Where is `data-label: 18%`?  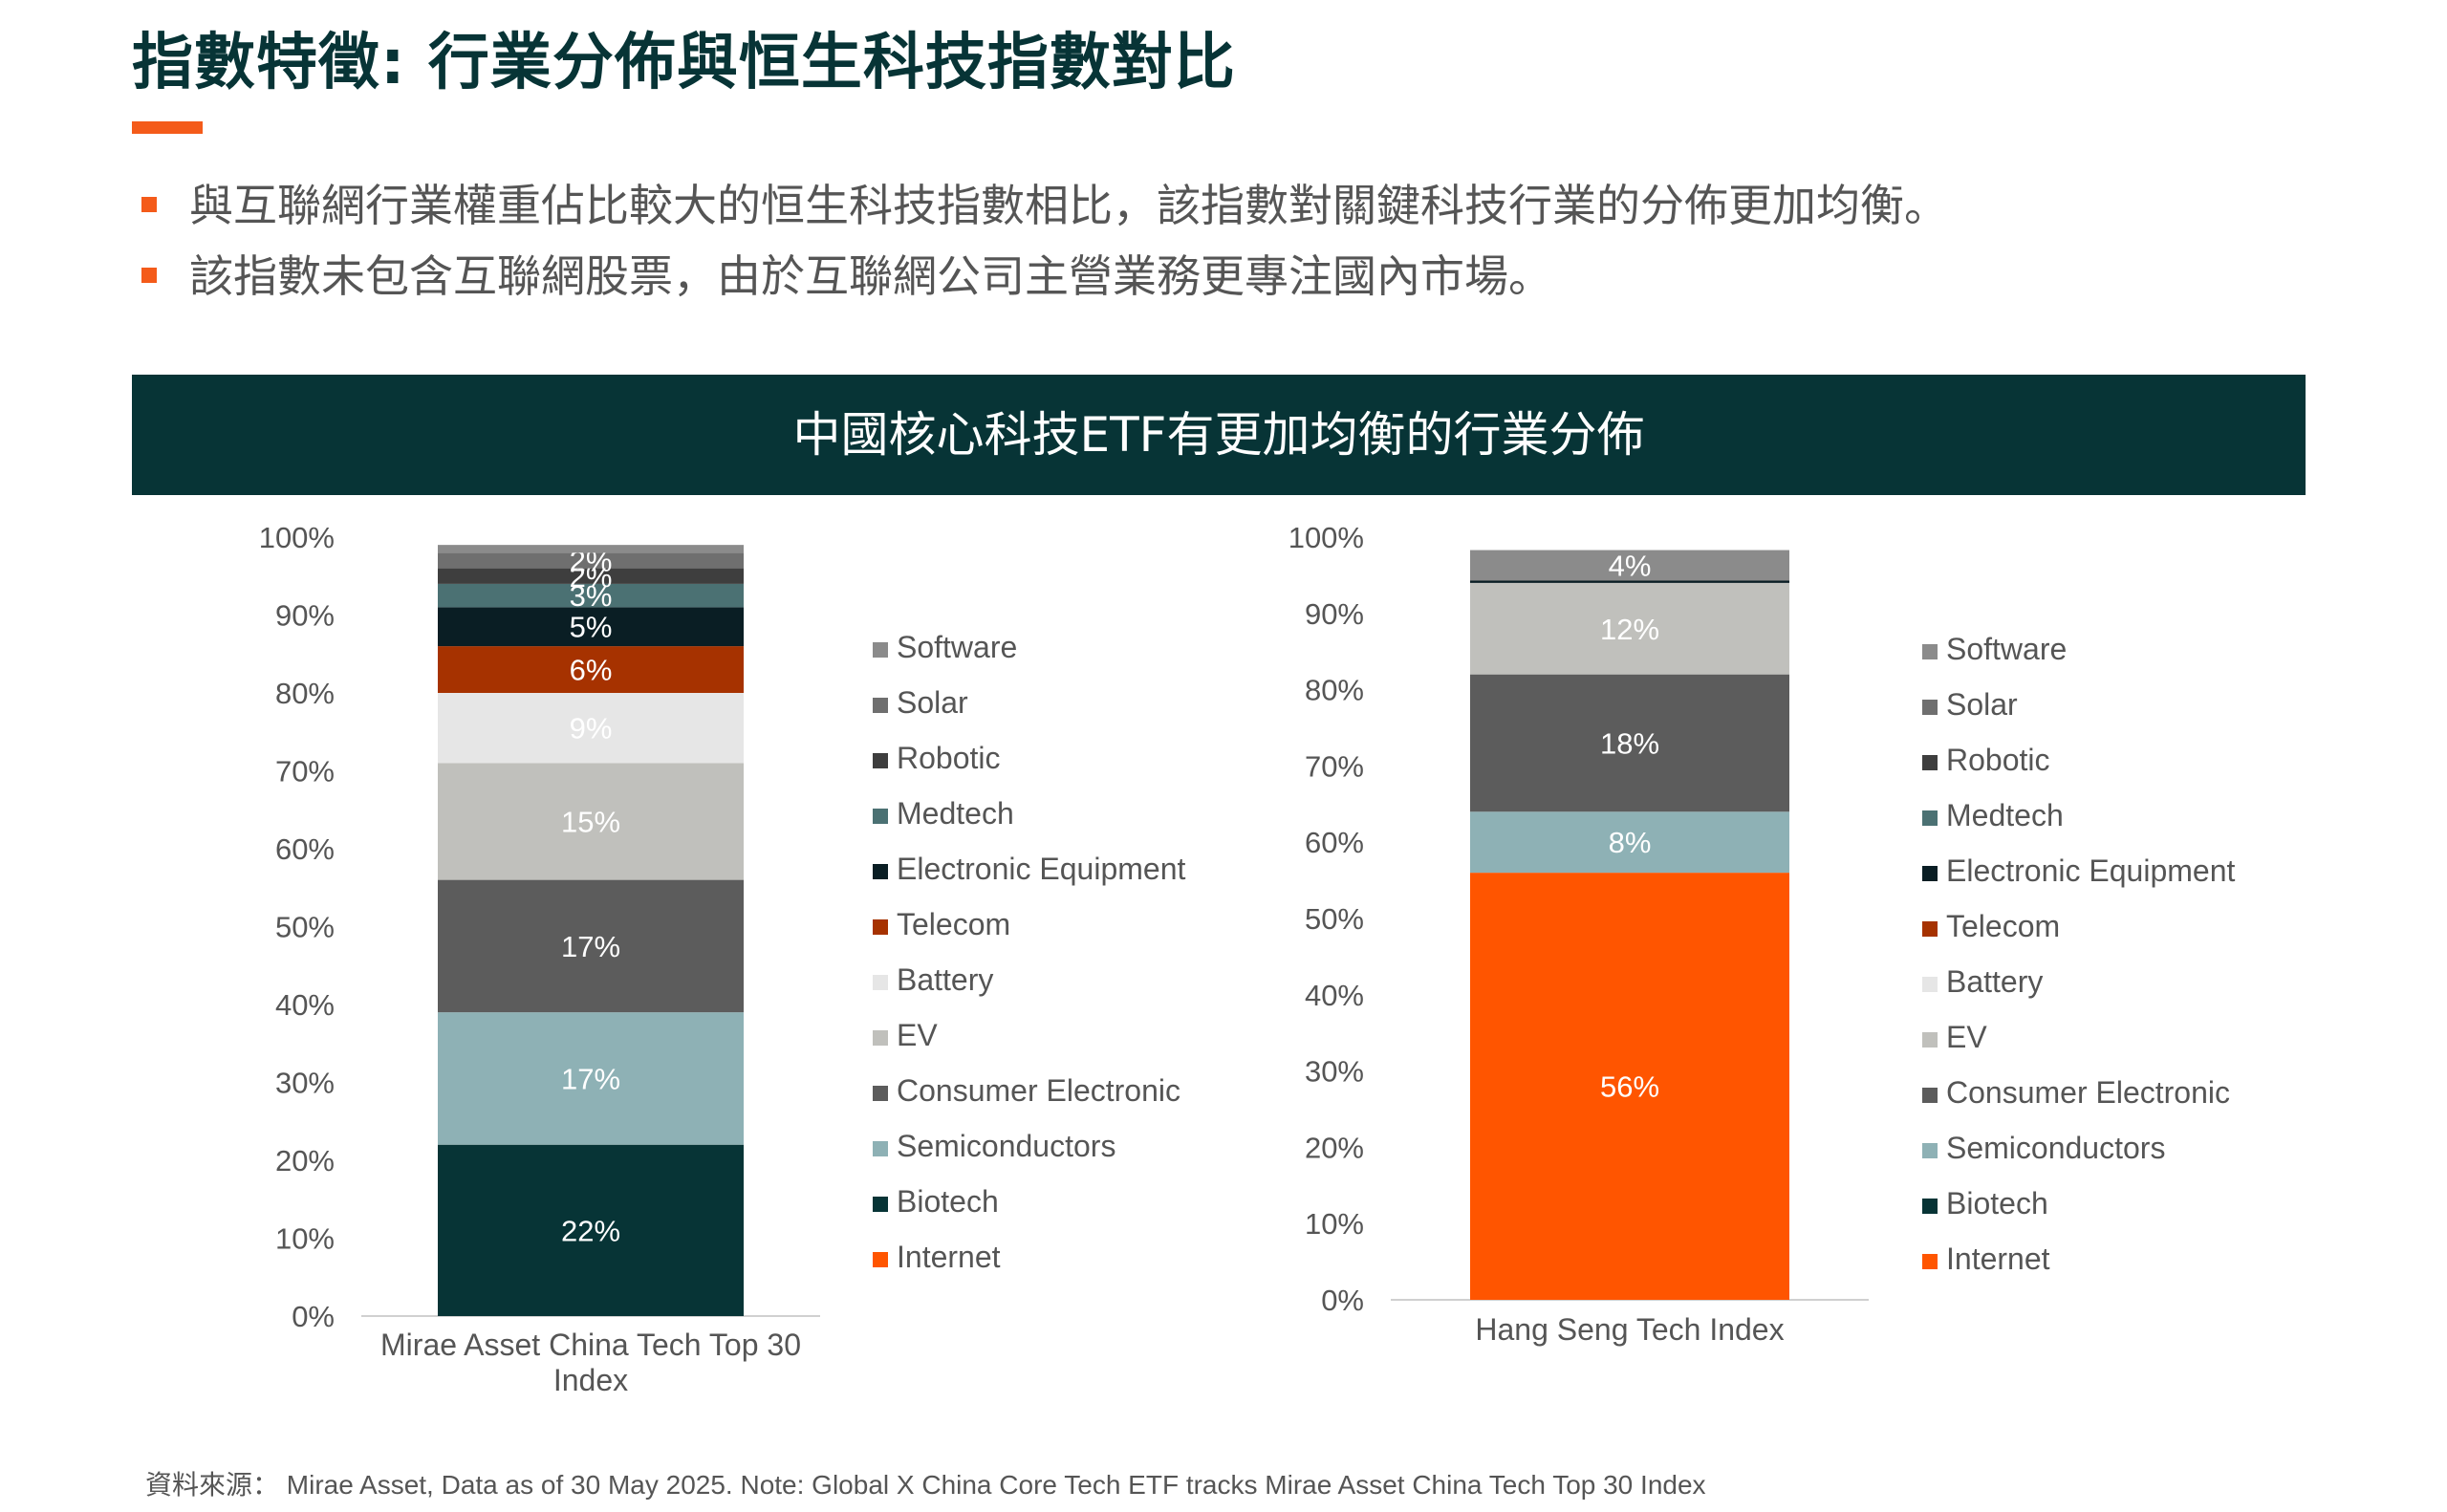 data-label: 18% is located at coordinates (1629, 743).